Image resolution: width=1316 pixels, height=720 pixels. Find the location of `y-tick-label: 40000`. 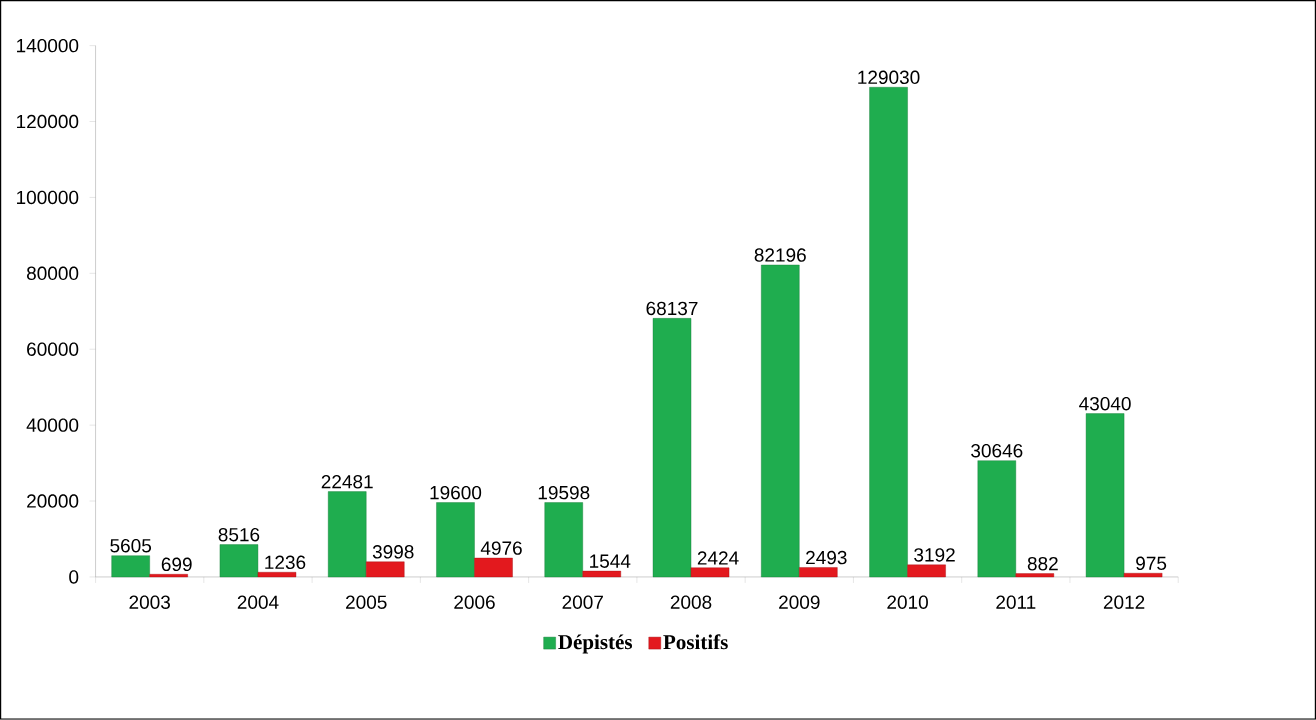

y-tick-label: 40000 is located at coordinates (52, 425).